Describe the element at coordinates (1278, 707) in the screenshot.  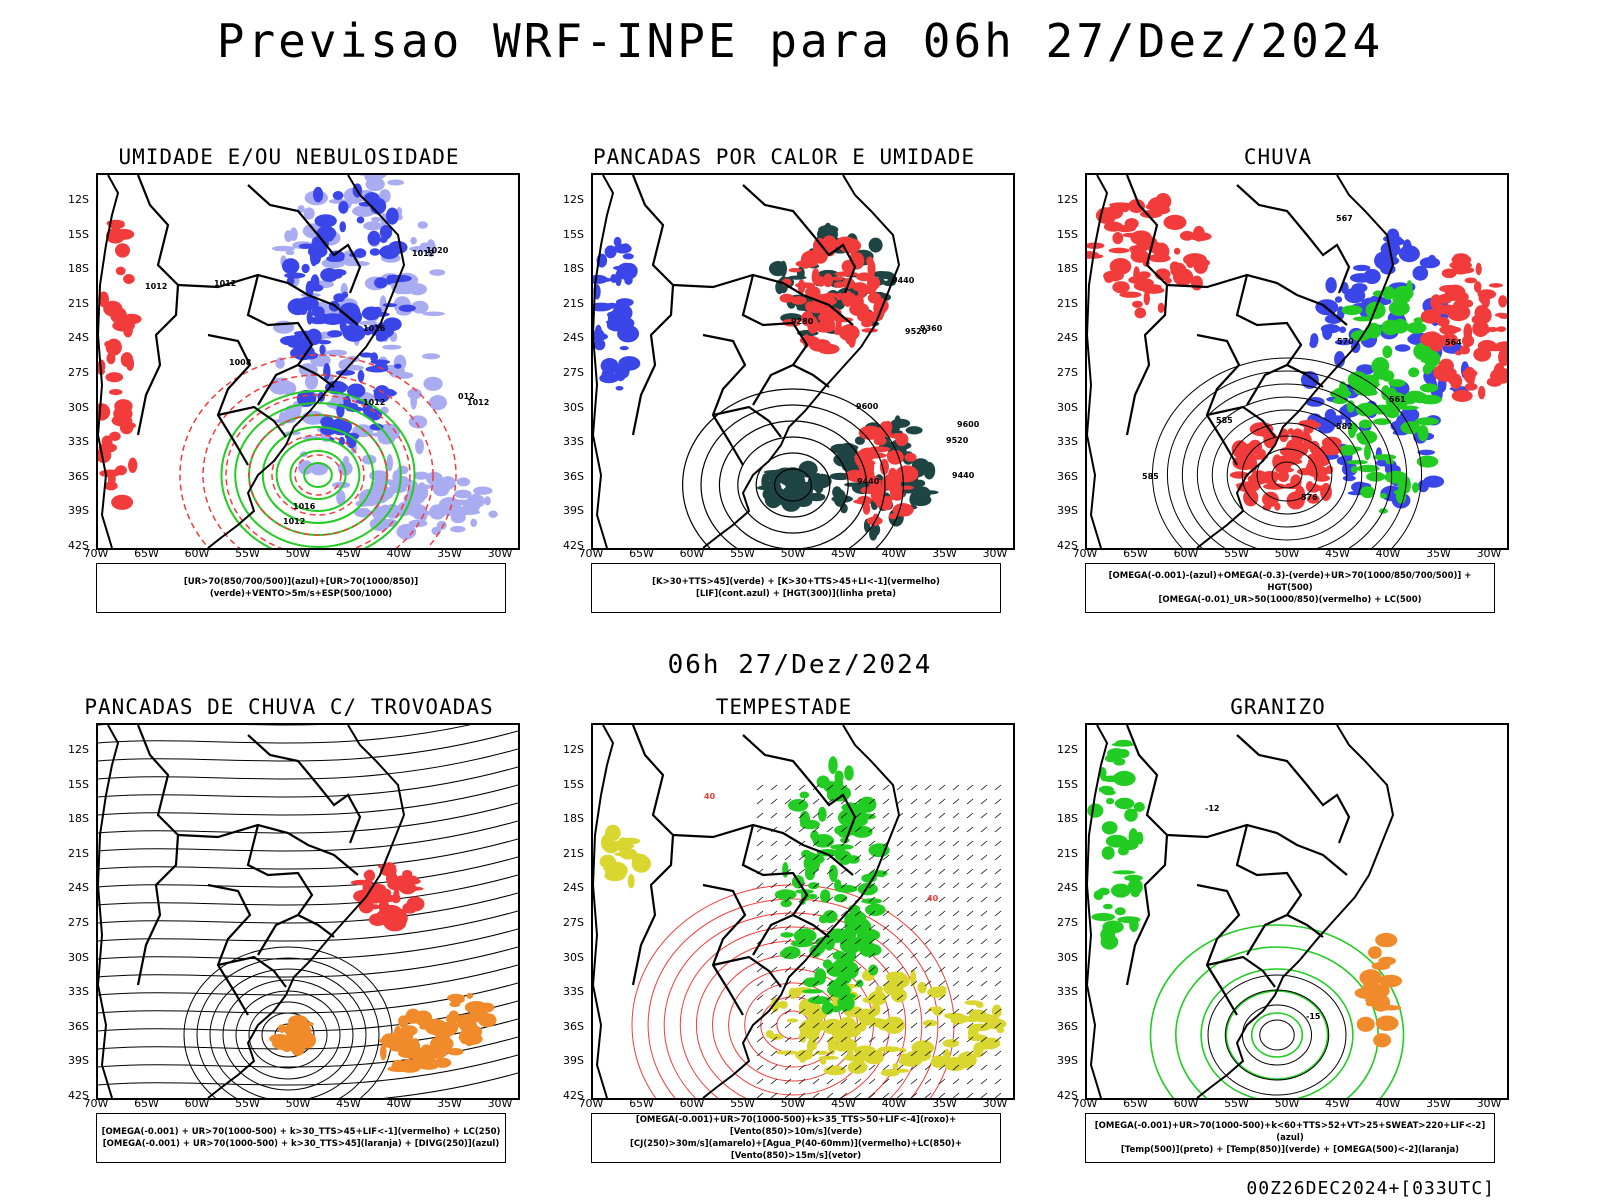
I see `panel-title: GRANIZO` at that location.